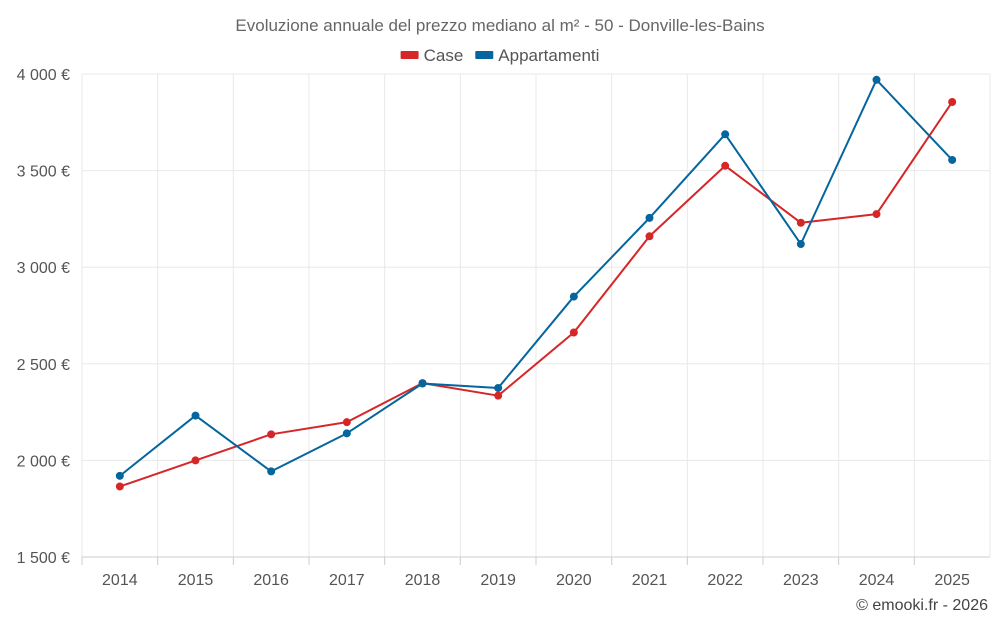 The height and width of the screenshot is (625, 1000). What do you see at coordinates (347, 580) in the screenshot?
I see `x-tick-label: 2017` at bounding box center [347, 580].